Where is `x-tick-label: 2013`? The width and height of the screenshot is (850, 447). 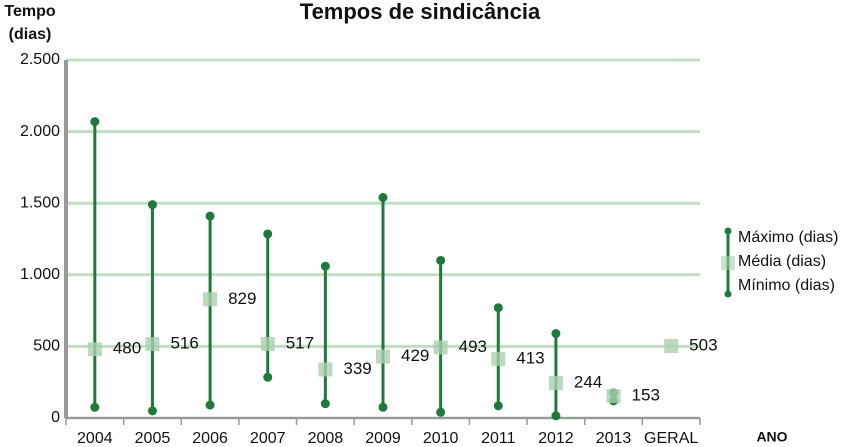 x-tick-label: 2013 is located at coordinates (614, 438).